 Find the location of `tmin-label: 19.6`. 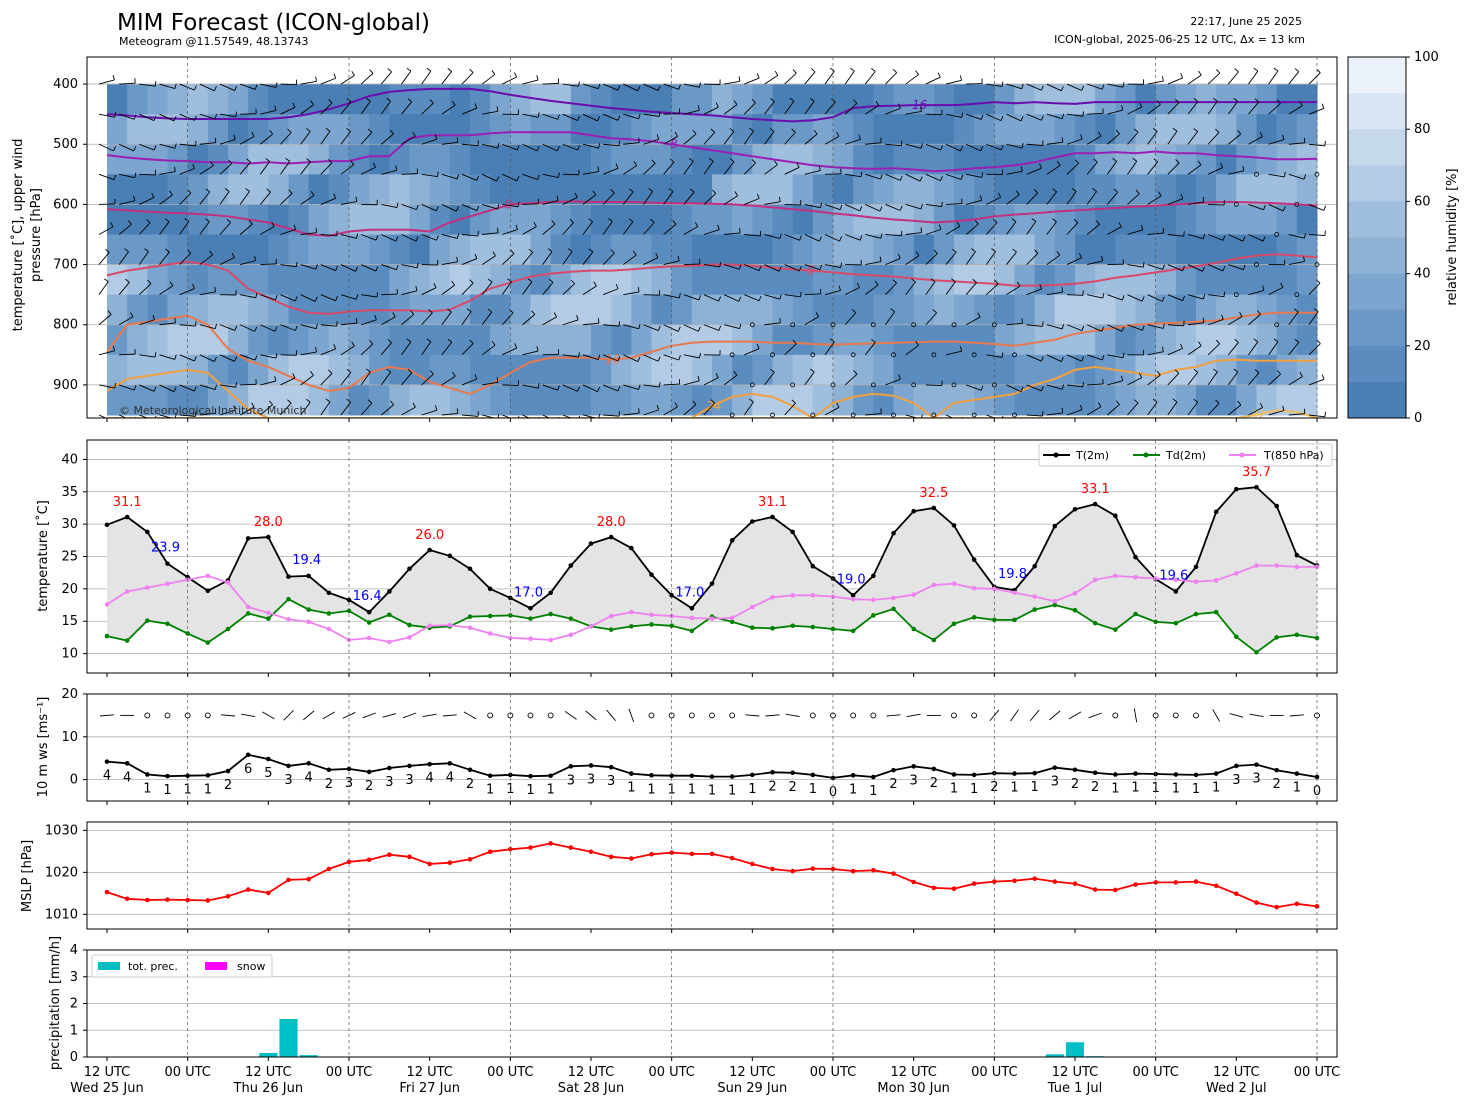

tmin-label: 19.6 is located at coordinates (1173, 575).